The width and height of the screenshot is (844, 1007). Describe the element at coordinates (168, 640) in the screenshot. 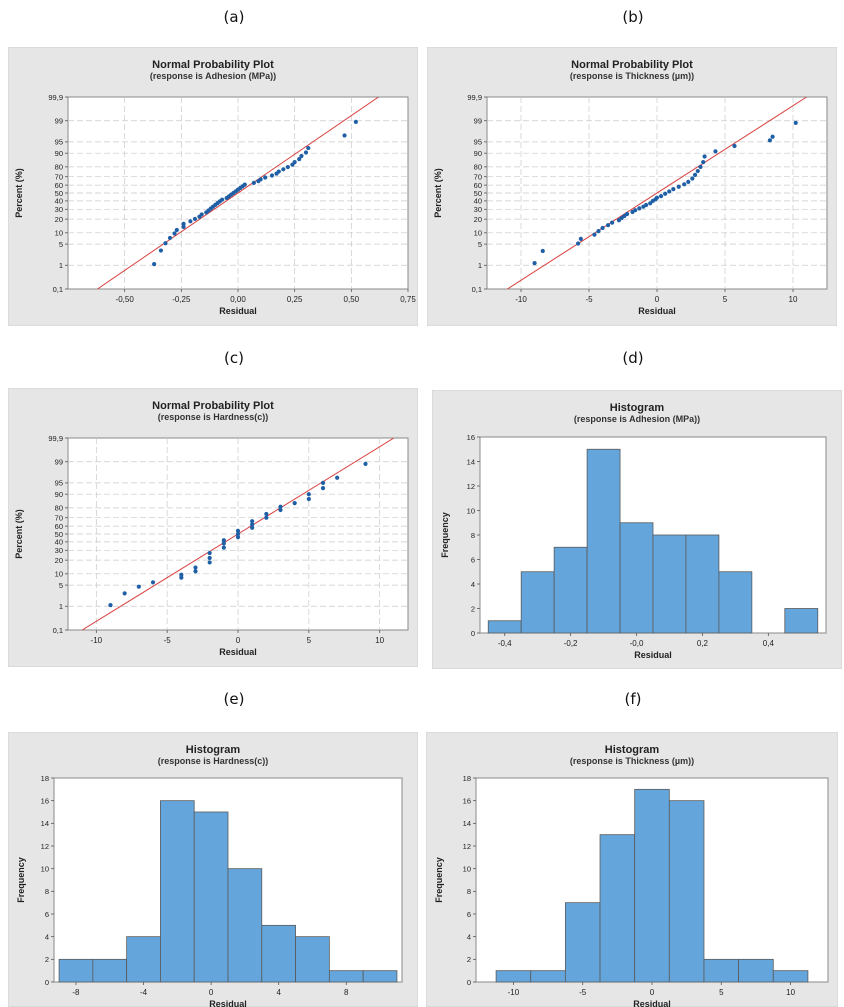

I see `x-tick-label: -5` at that location.